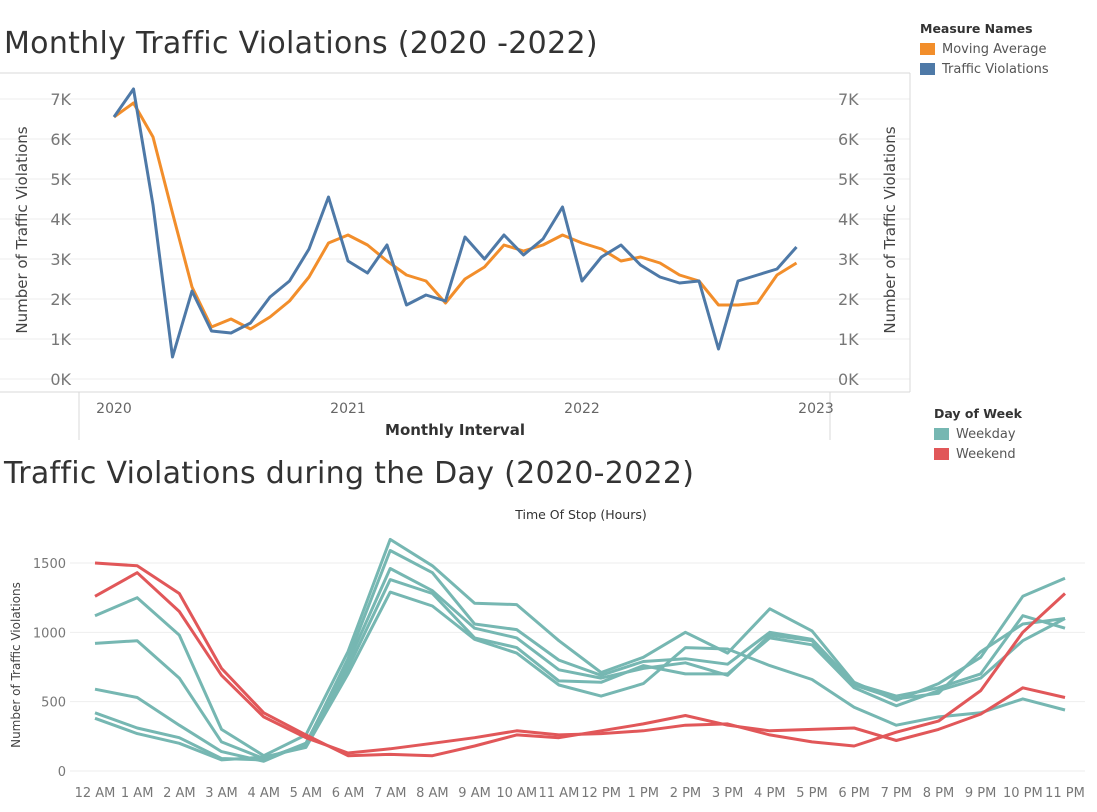 Image resolution: width=1097 pixels, height=812 pixels. I want to click on x-tick-label: 3 AM, so click(221, 793).